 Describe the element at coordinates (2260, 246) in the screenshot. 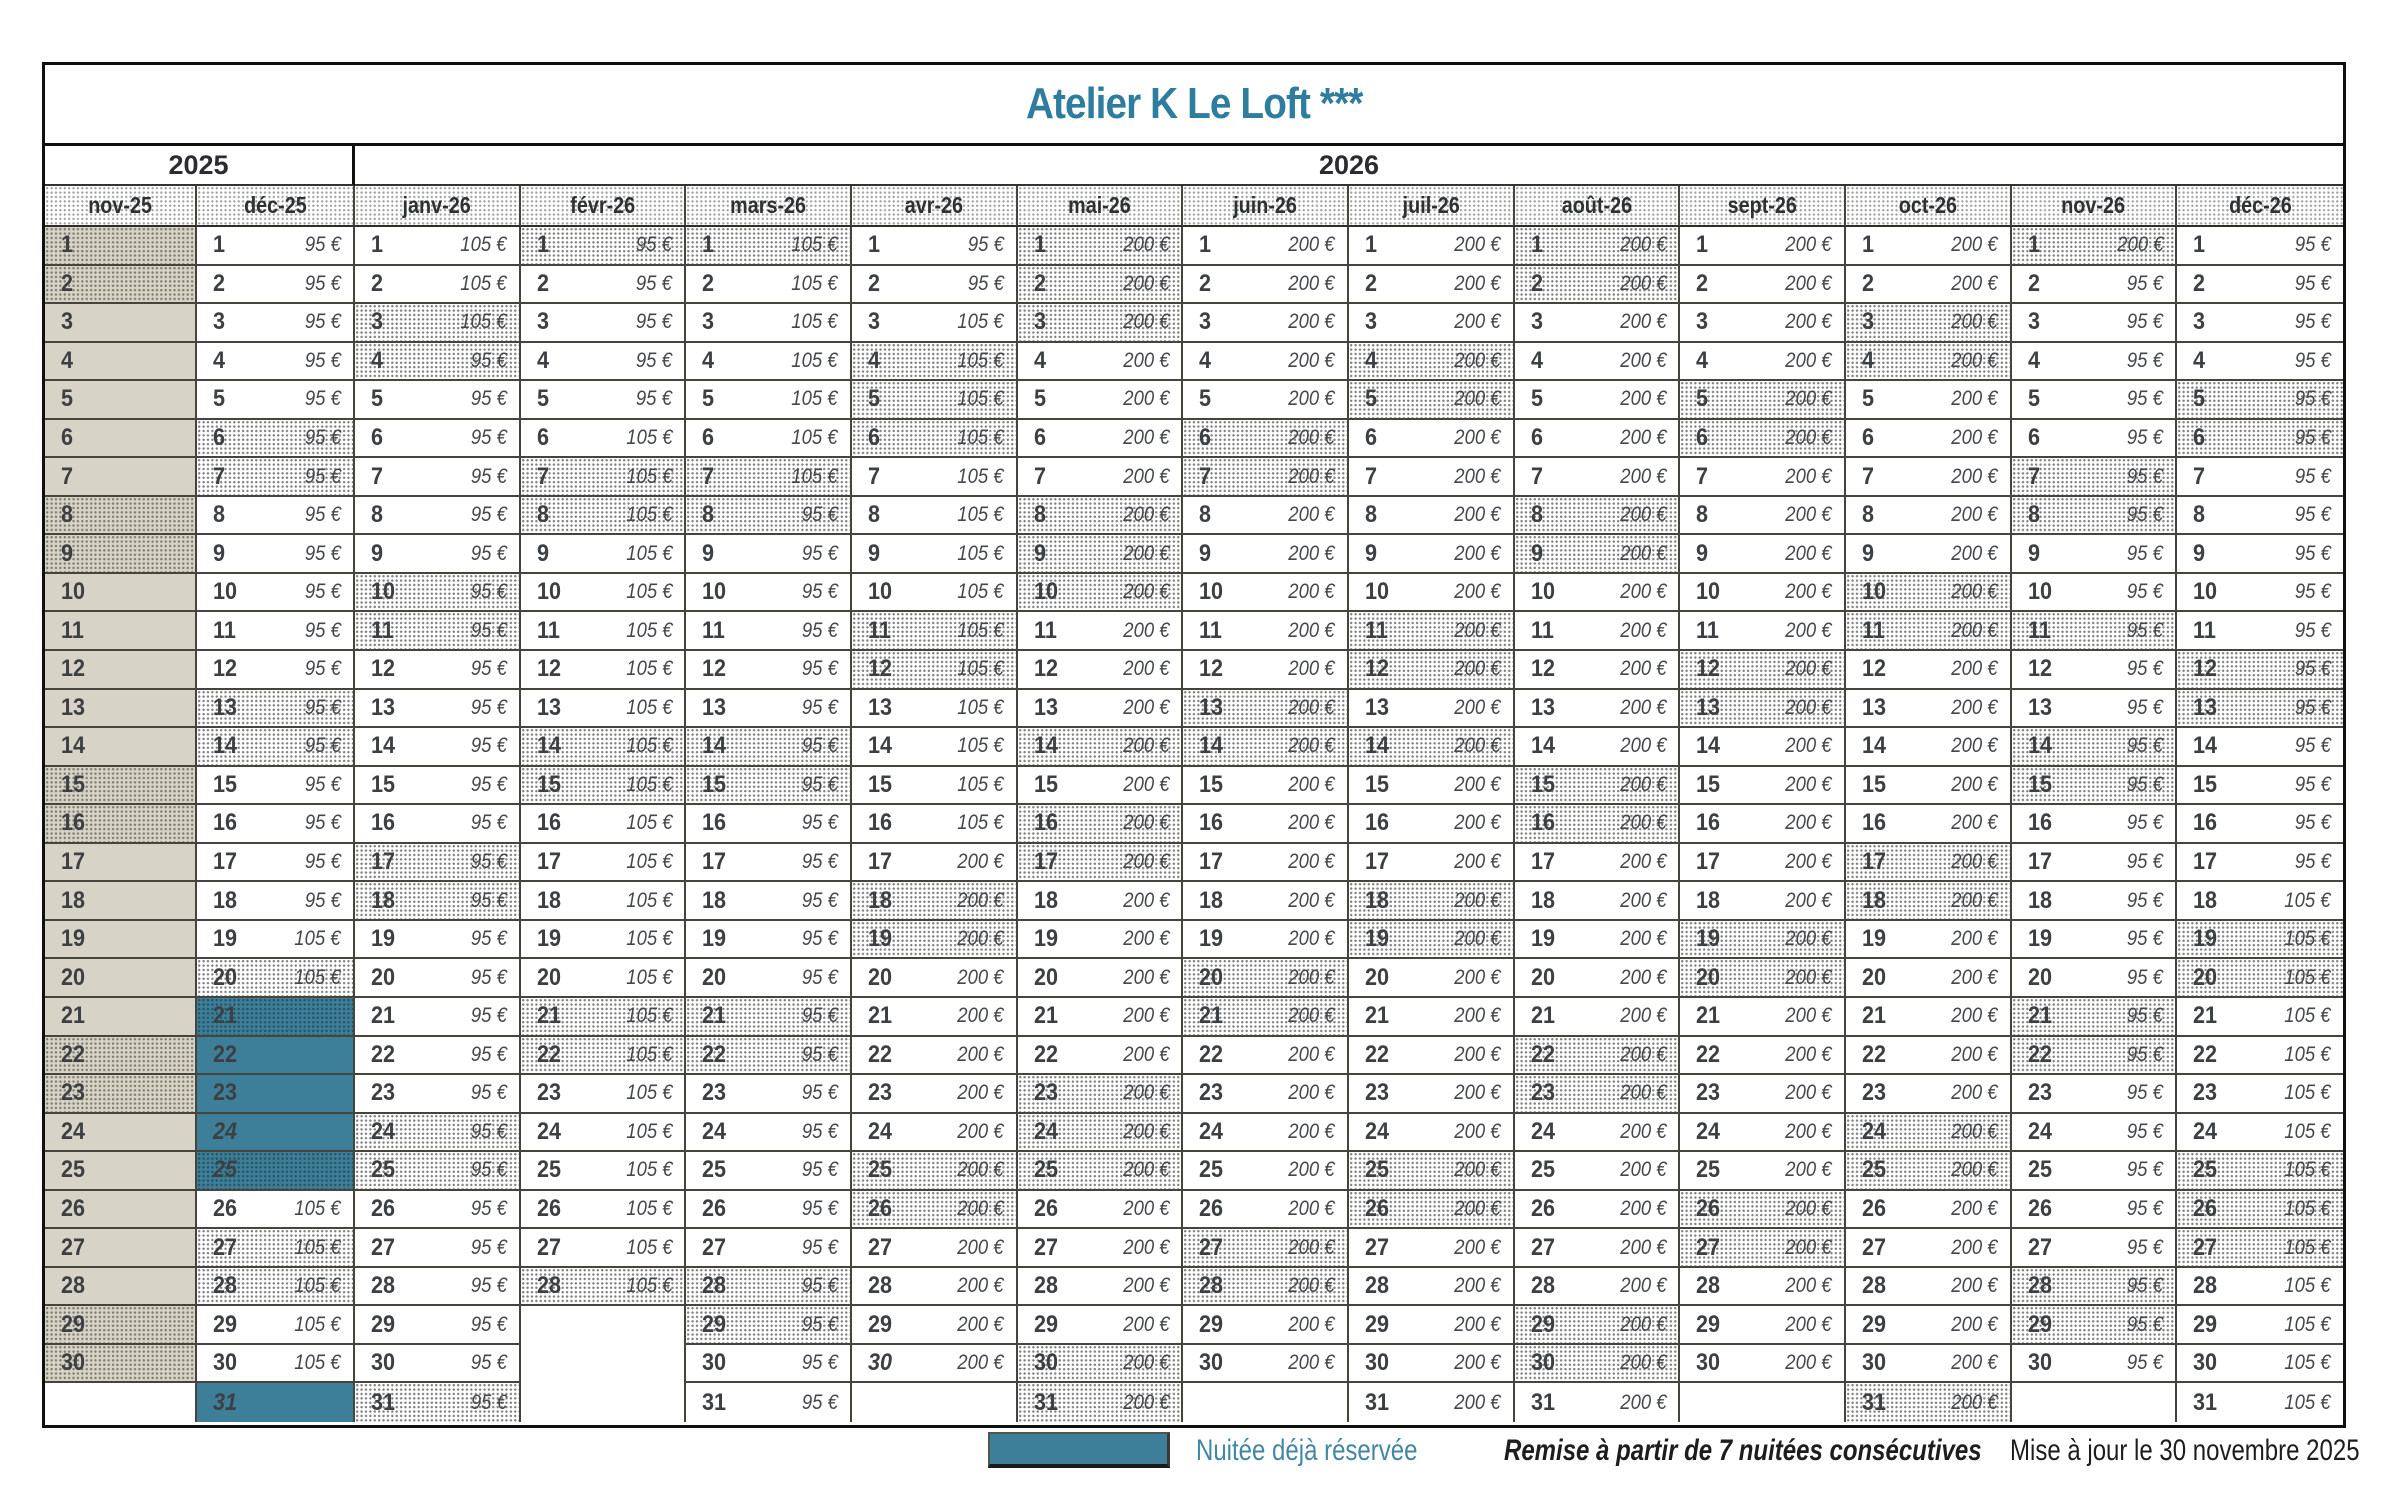

I see `day-cell-déc-26-1: 1 95 €` at that location.